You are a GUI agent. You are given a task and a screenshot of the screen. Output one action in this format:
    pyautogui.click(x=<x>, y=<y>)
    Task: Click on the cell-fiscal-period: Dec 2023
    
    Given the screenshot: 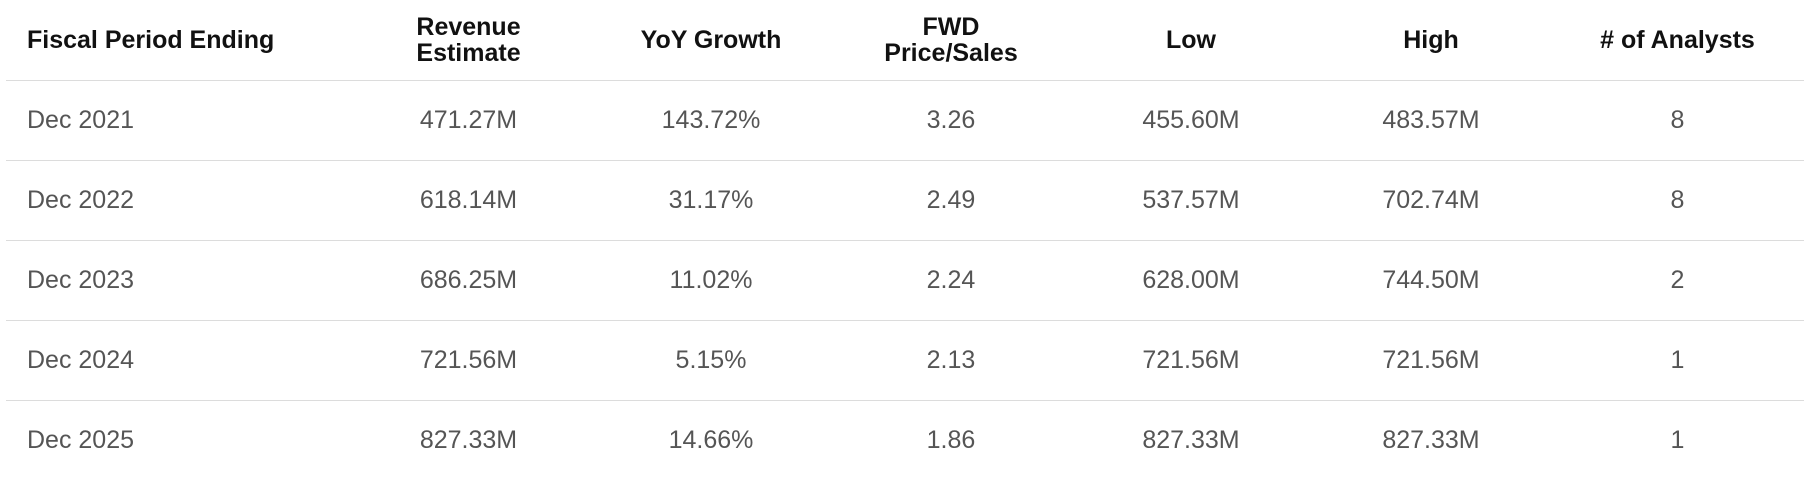 What is the action you would take?
    pyautogui.click(x=176, y=280)
    